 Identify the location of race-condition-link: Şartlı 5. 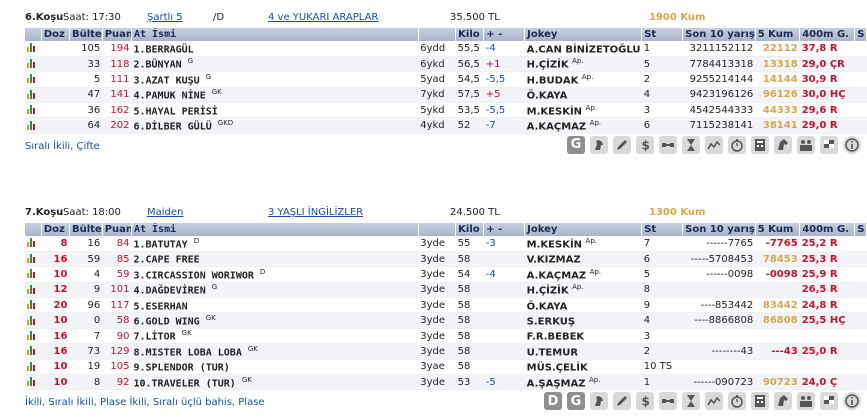
(165, 17).